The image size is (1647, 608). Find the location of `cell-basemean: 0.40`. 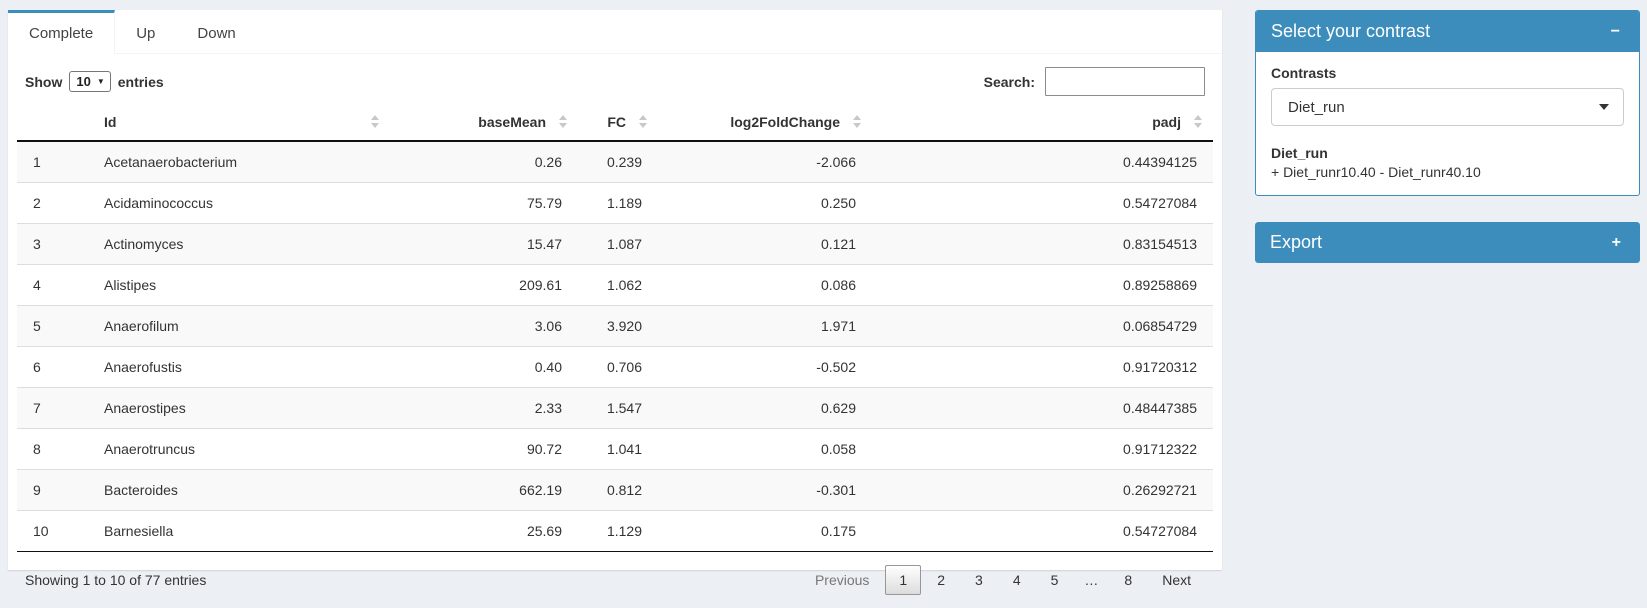

cell-basemean: 0.40 is located at coordinates (484, 367).